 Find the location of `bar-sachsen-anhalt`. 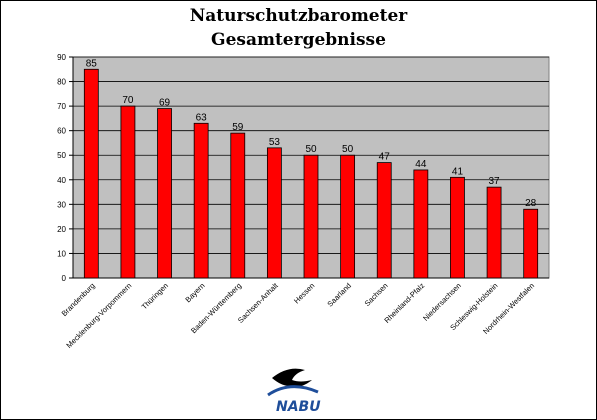

bar-sachsen-anhalt is located at coordinates (274, 213).